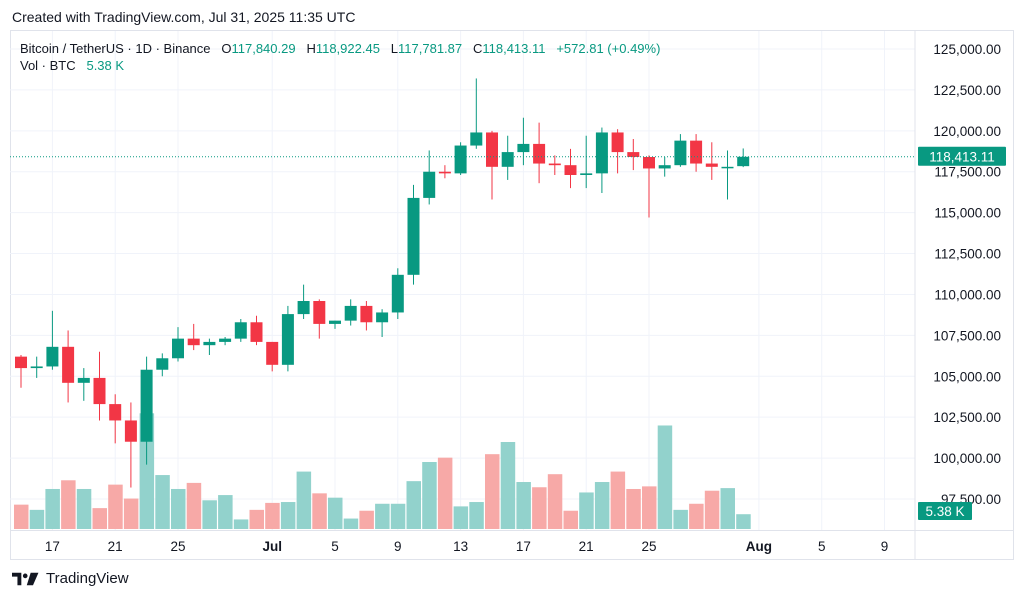 The height and width of the screenshot is (599, 1024). What do you see at coordinates (72, 65) in the screenshot?
I see `volume-legend: Vol · BTC 5.38 K` at bounding box center [72, 65].